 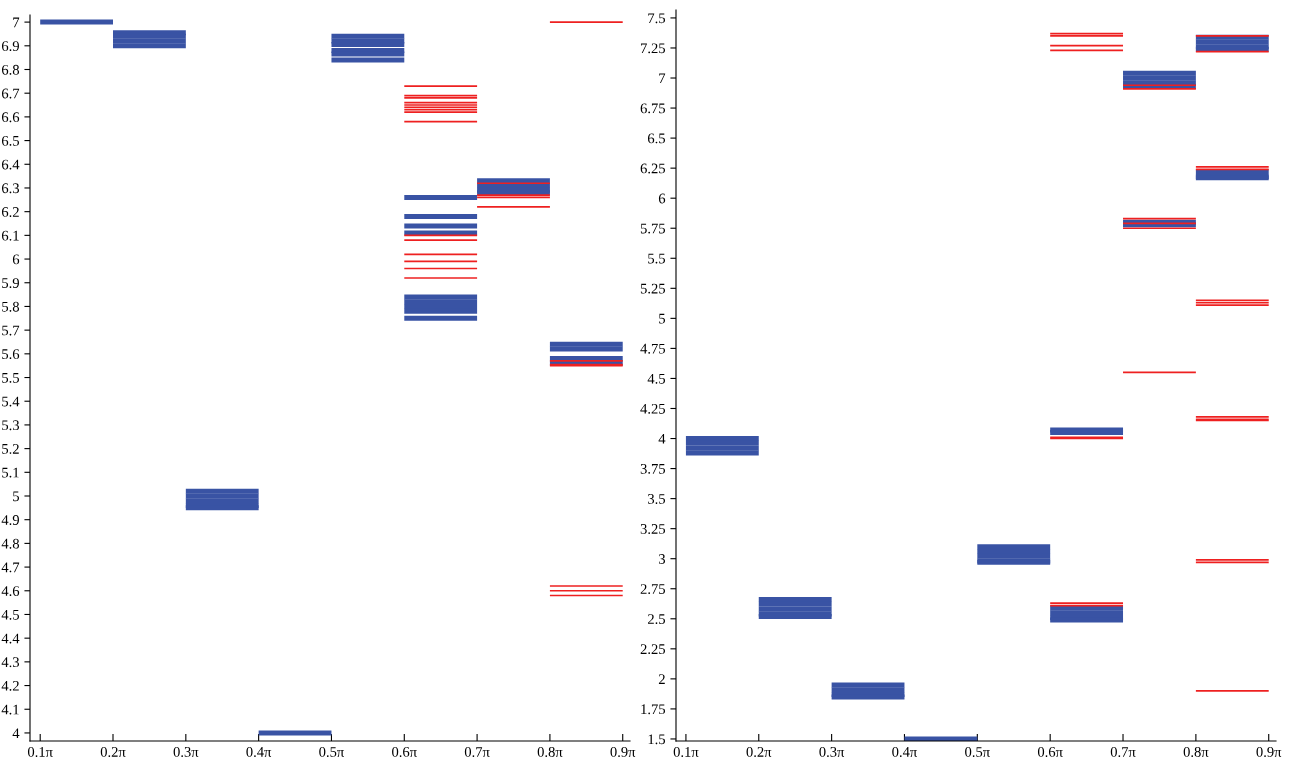 I want to click on y-tick-label: 5.2, so click(x=10, y=449).